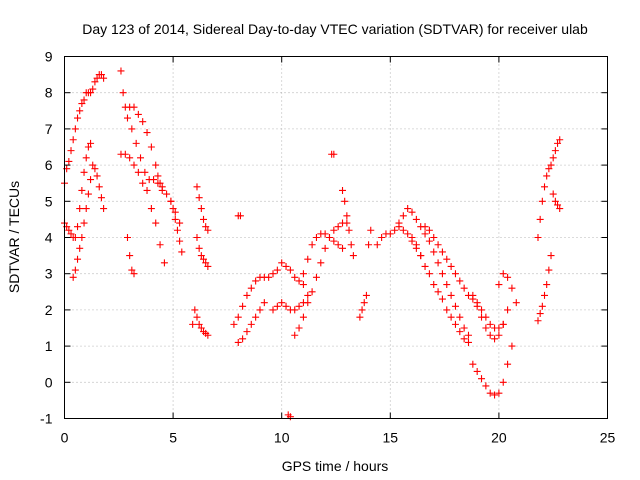  I want to click on x-tick-label: 25, so click(608, 438).